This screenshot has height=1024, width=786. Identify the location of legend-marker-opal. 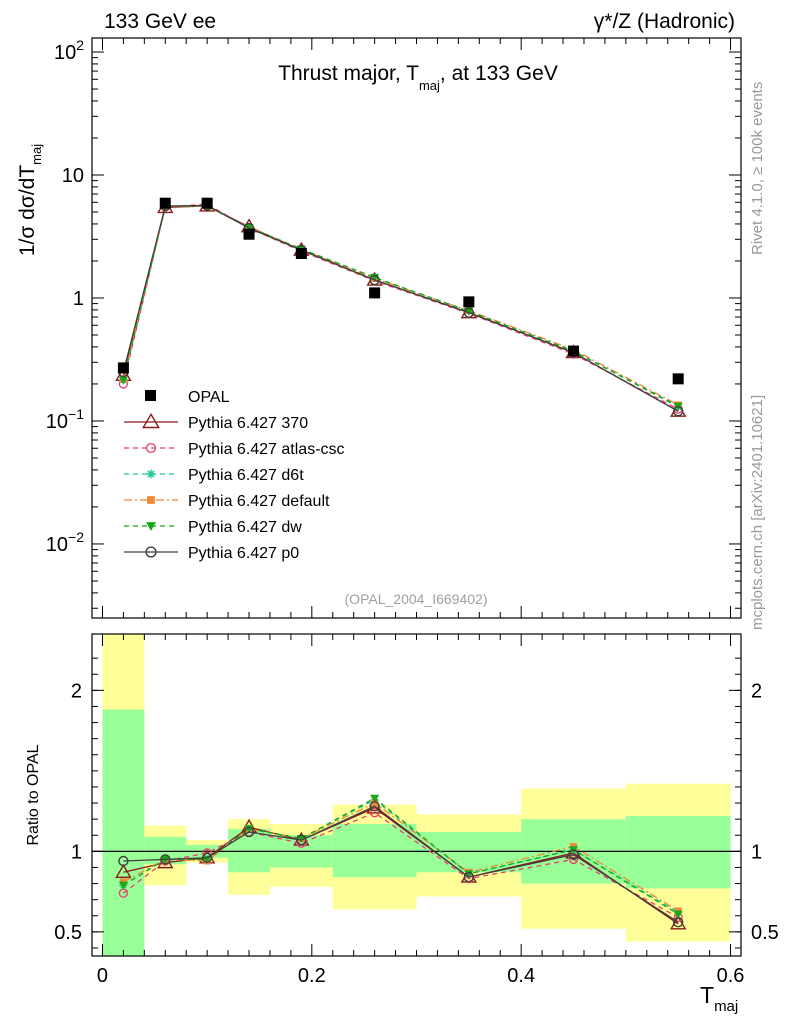
(150, 395).